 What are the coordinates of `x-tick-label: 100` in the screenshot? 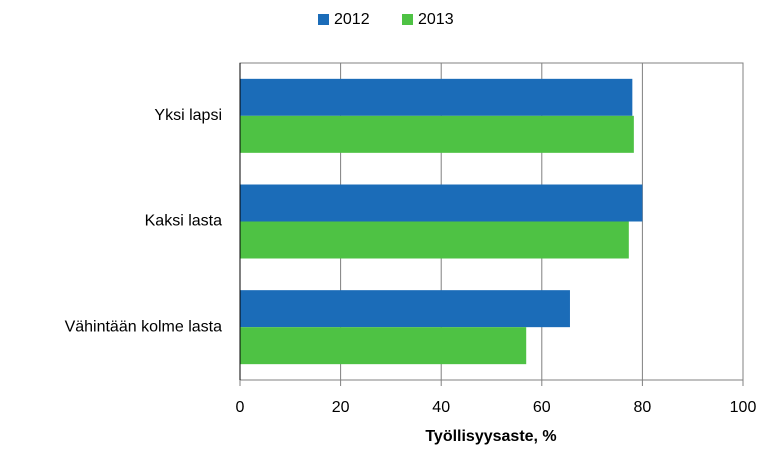 It's located at (743, 407).